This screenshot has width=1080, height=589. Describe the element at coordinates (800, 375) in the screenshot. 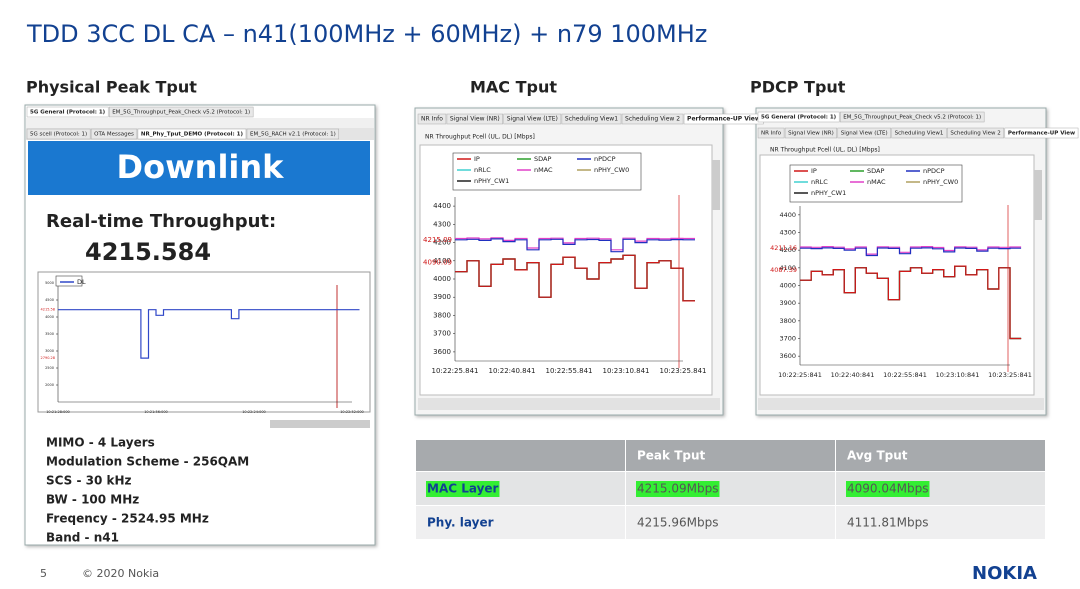

I see `x-tick-label: 10:22:25:841` at that location.